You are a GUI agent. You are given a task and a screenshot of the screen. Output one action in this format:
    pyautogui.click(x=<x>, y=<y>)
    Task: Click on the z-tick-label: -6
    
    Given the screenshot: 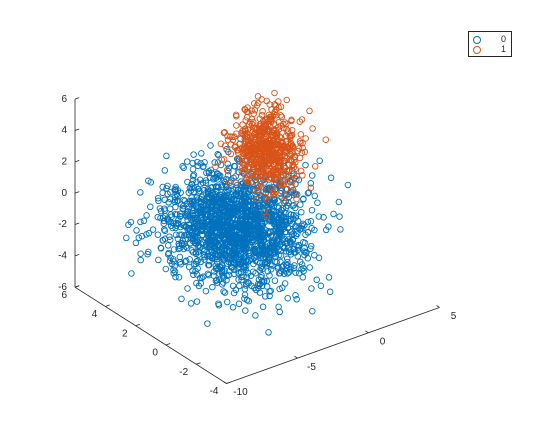 What is the action you would take?
    pyautogui.click(x=62, y=287)
    